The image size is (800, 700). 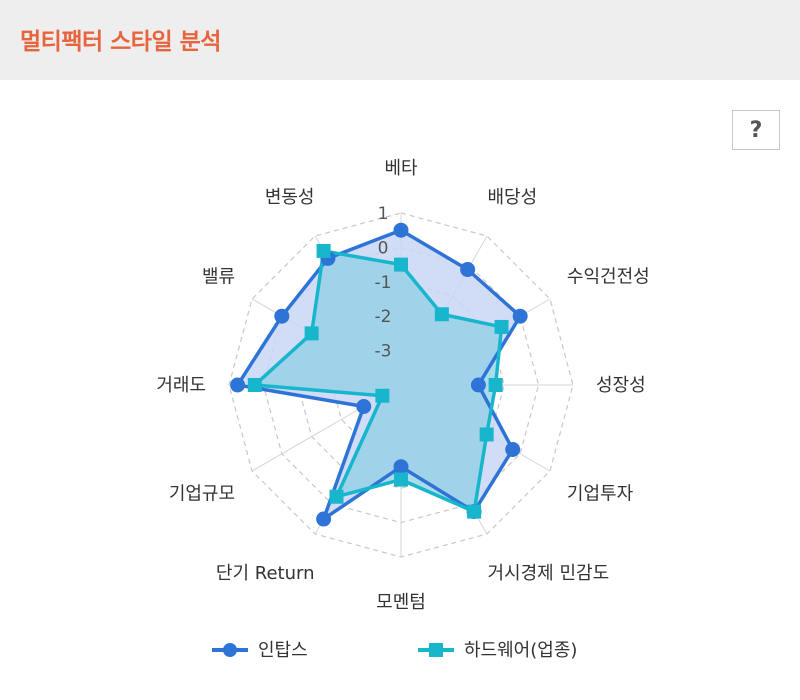 What do you see at coordinates (621, 385) in the screenshot?
I see `axis-label: 성장성` at bounding box center [621, 385].